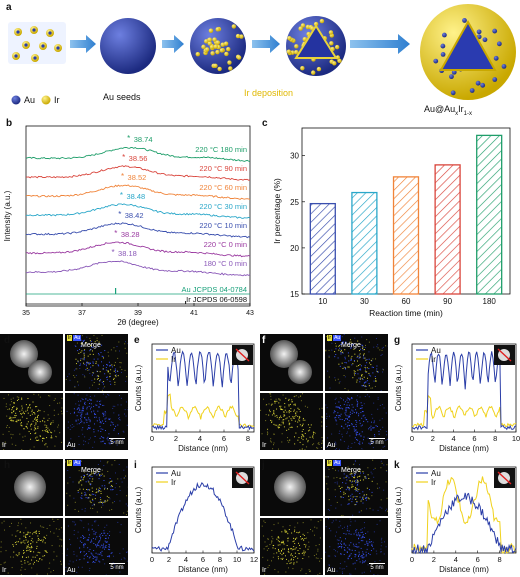 The image size is (520, 577). I want to click on eds-ir-label: Ir, so click(264, 570).